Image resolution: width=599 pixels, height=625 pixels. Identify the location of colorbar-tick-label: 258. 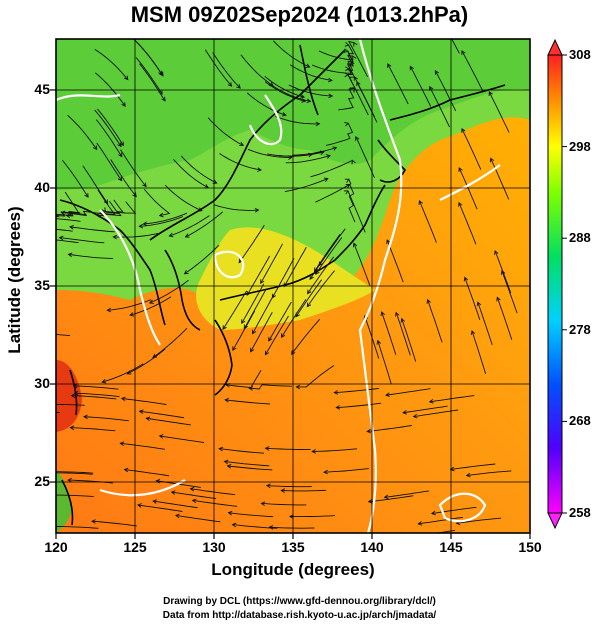
(580, 512).